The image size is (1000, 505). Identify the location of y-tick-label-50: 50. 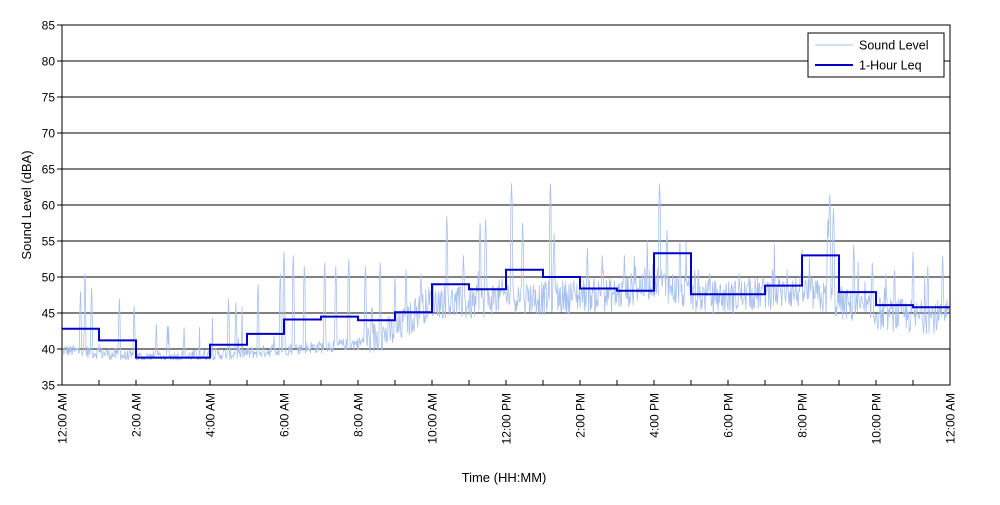
(49, 278).